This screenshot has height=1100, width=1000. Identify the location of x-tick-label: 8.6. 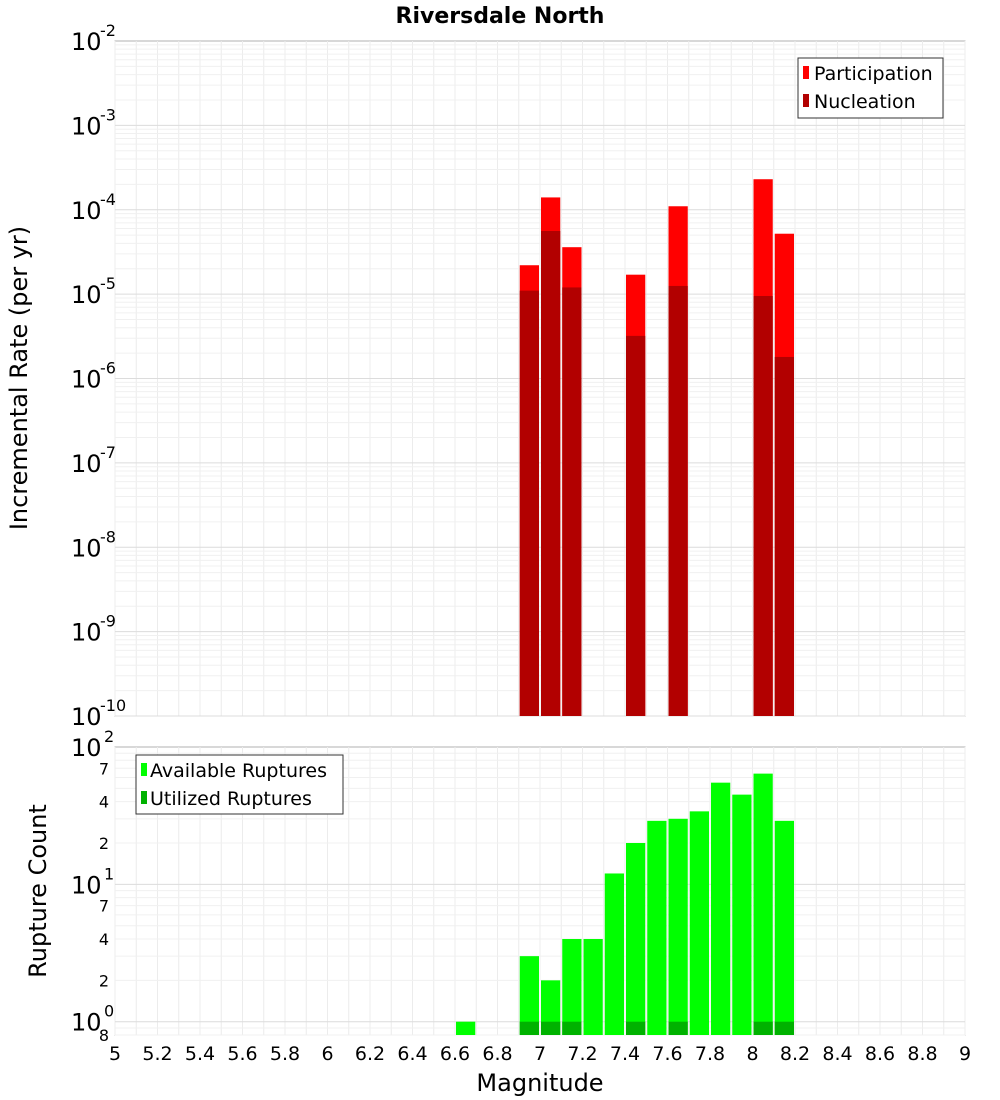
(880, 1054).